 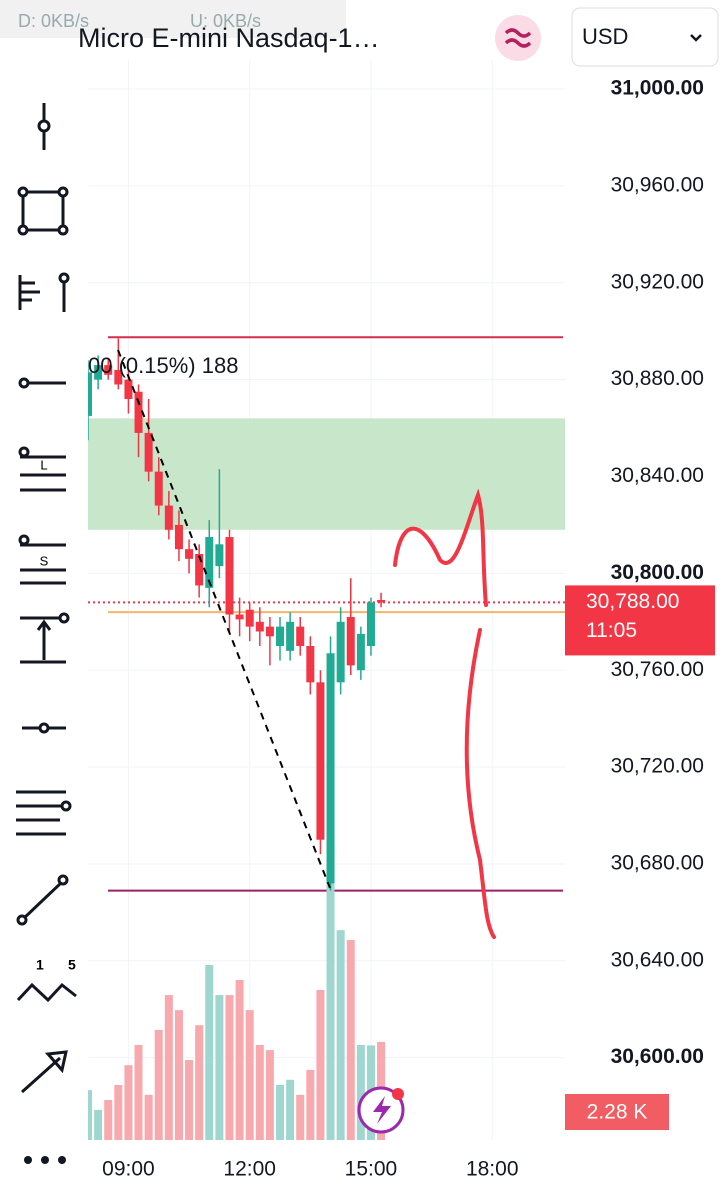 What do you see at coordinates (657, 184) in the screenshot?
I see `y-tick-label: 30,960.00` at bounding box center [657, 184].